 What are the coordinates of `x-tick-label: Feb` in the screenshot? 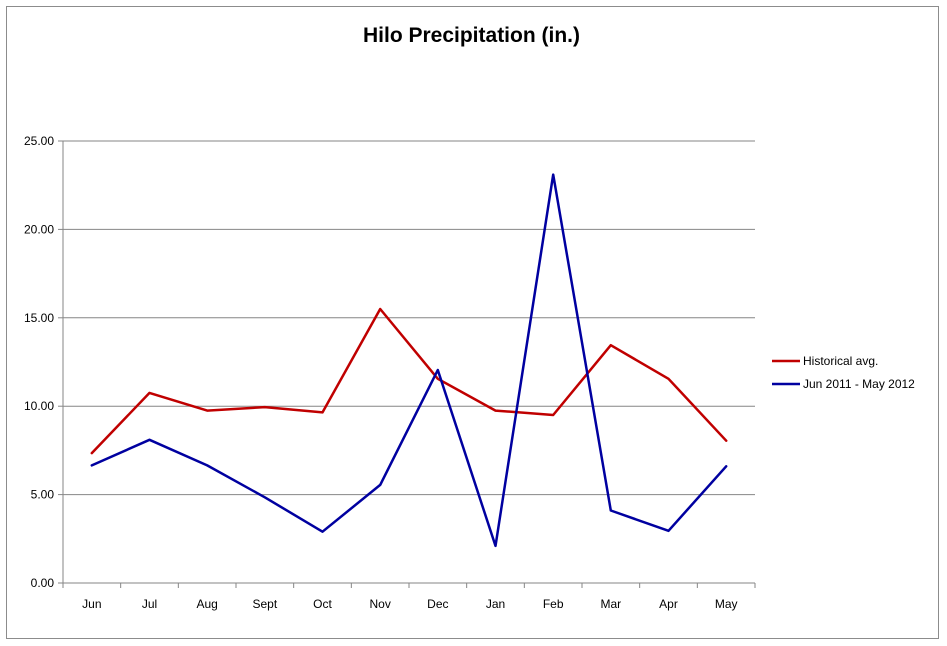 It's located at (553, 604).